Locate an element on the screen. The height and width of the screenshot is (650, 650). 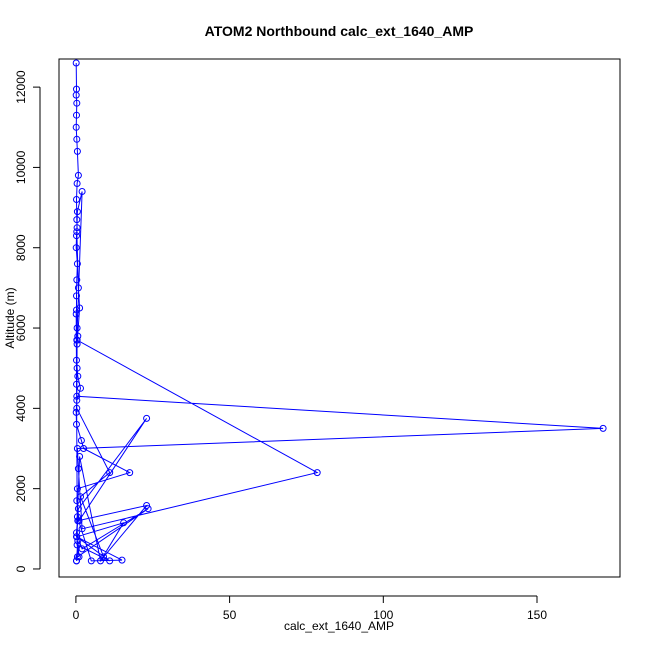
chart-title: ATOM2 Northbound calc_ext_1640_AMP is located at coordinates (339, 31).